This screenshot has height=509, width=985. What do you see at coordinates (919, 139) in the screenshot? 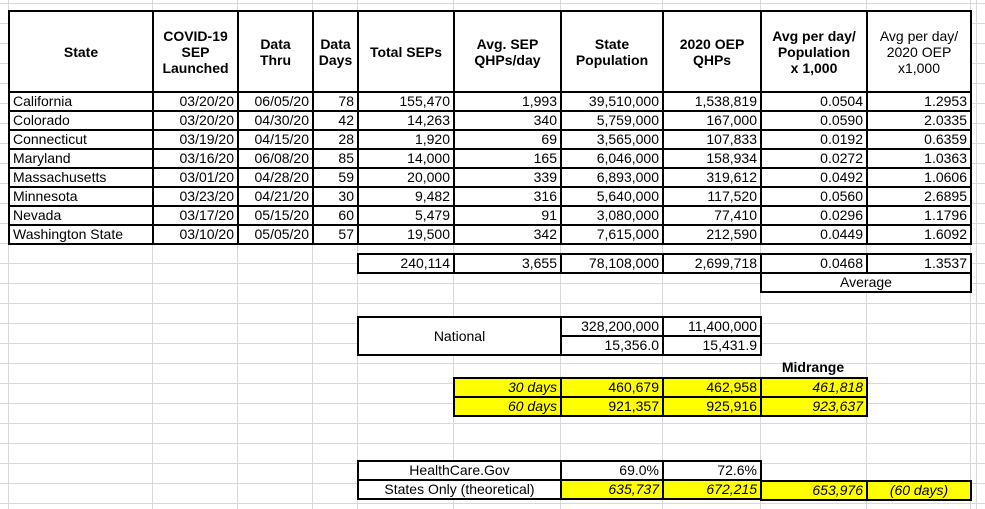
I see `cell-avg-oep: 0.6359` at bounding box center [919, 139].